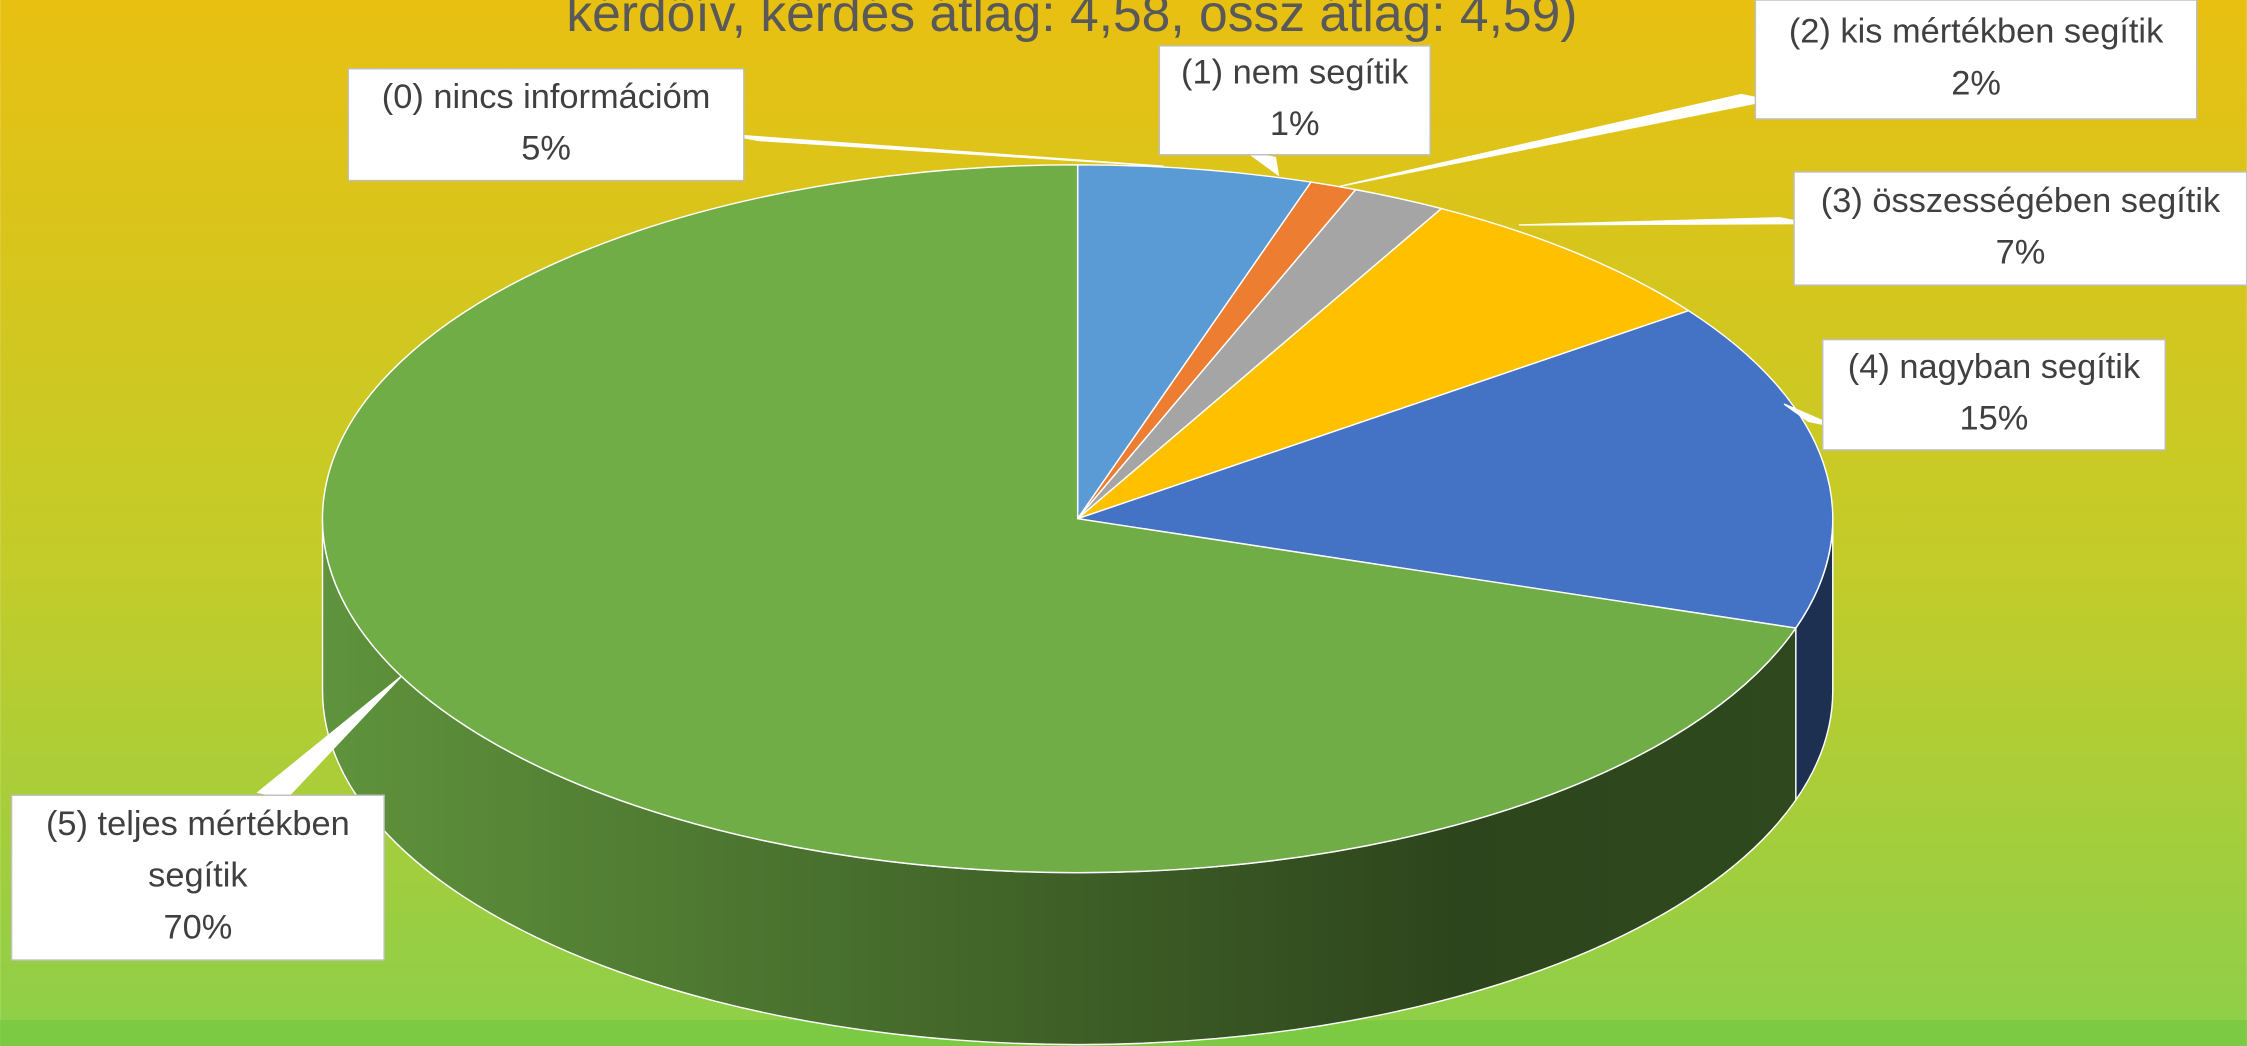 Image resolution: width=2247 pixels, height=1046 pixels. I want to click on value-label: 2%, so click(1976, 83).